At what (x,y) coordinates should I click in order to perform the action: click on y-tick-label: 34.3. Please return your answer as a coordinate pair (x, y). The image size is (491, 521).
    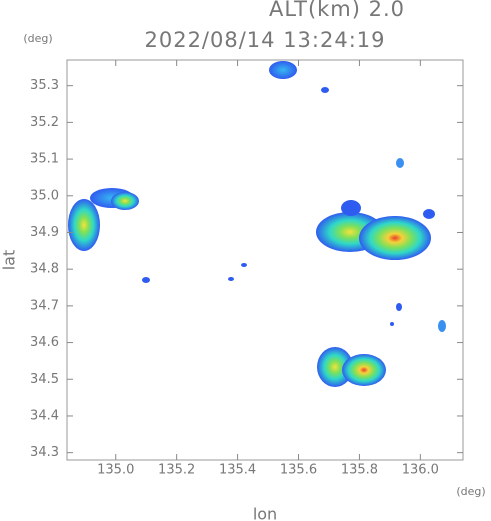
    Looking at the image, I should click on (44, 452).